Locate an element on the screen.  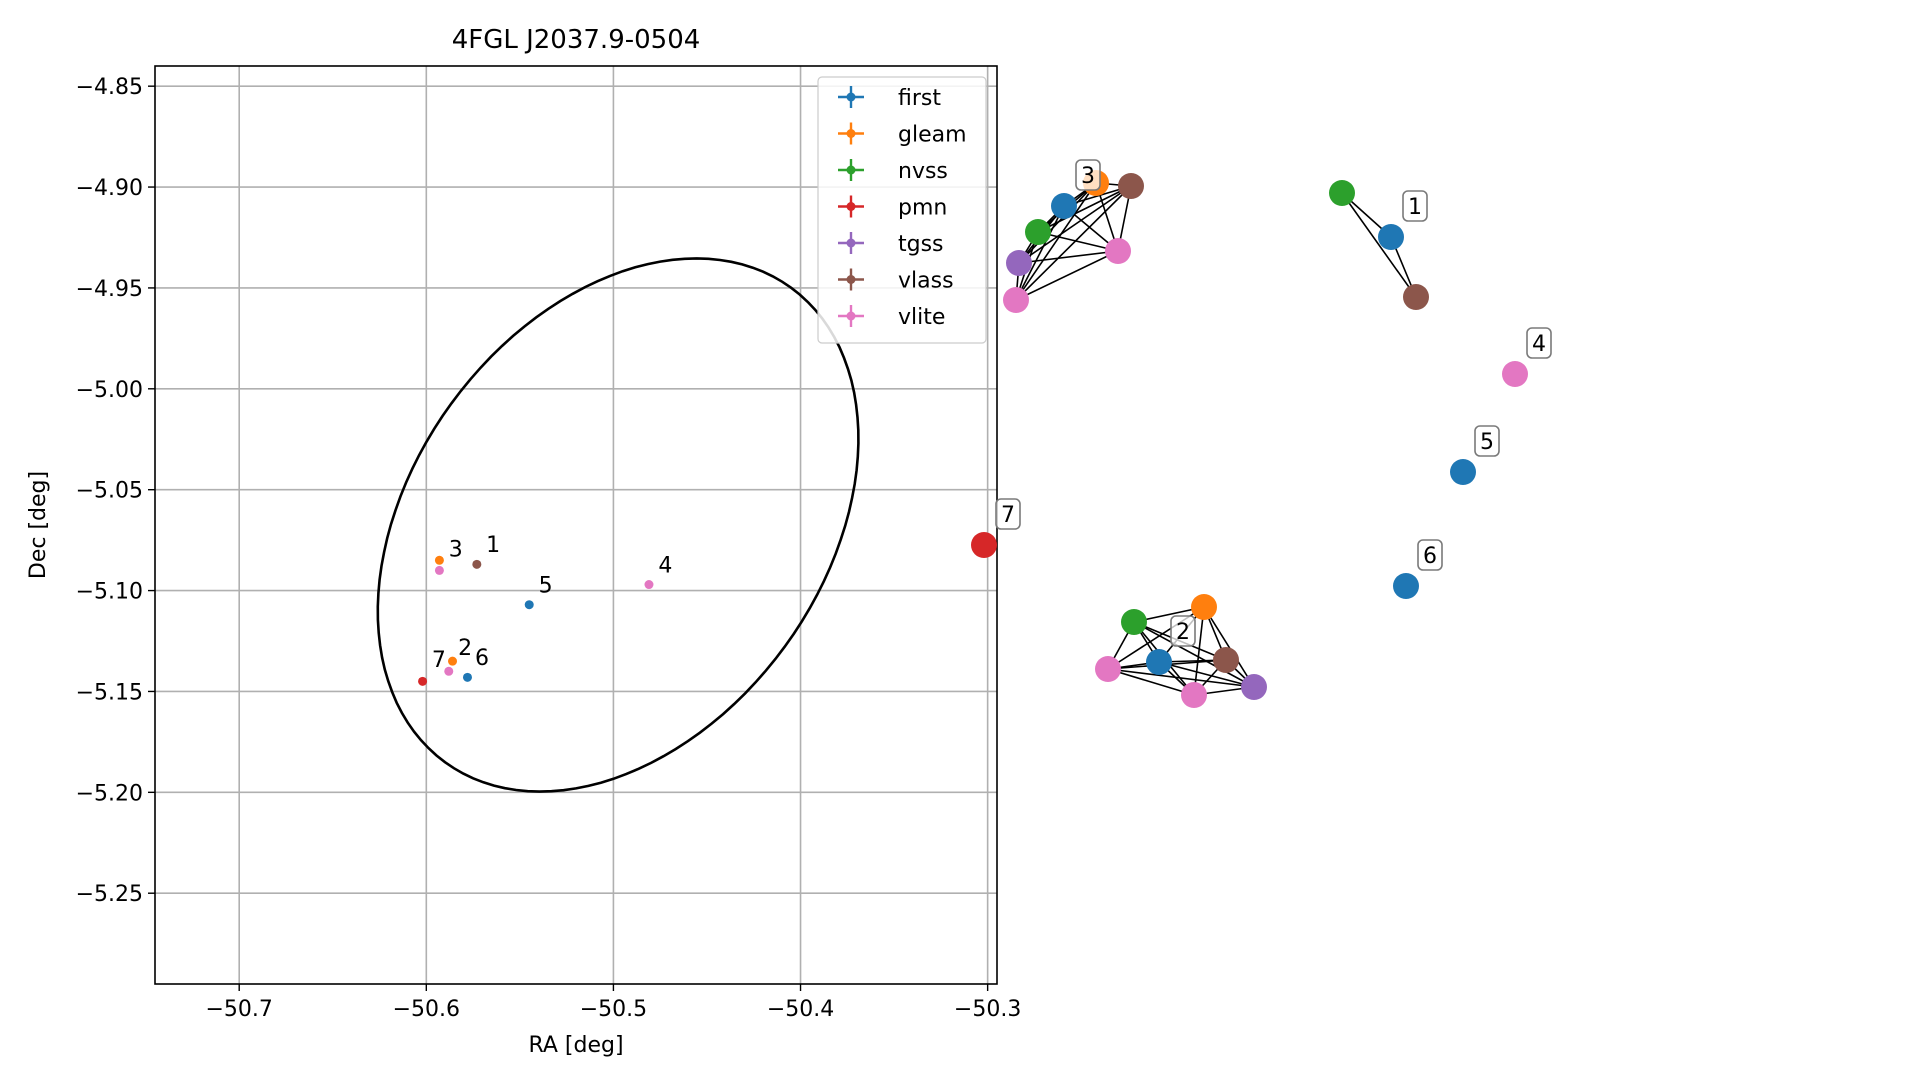
legend-label: vlite is located at coordinates (921, 317).